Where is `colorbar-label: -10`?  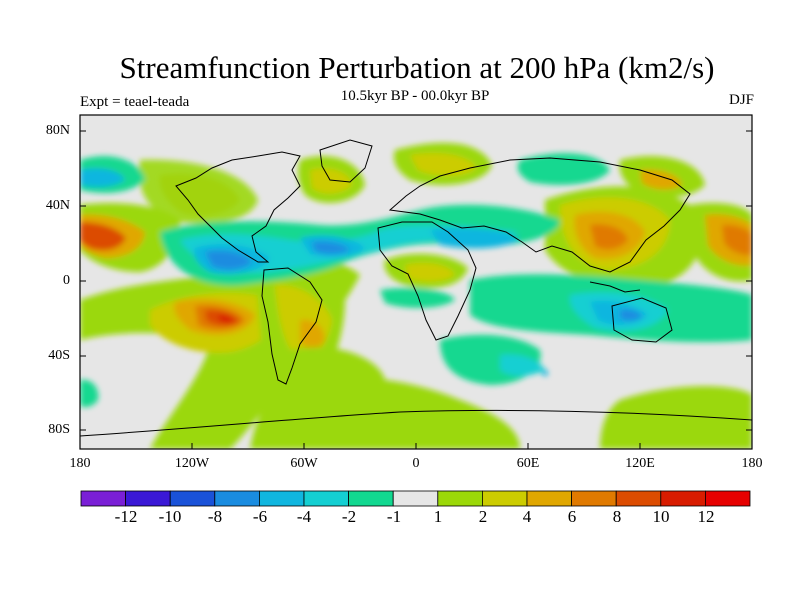
colorbar-label: -10 is located at coordinates (170, 516).